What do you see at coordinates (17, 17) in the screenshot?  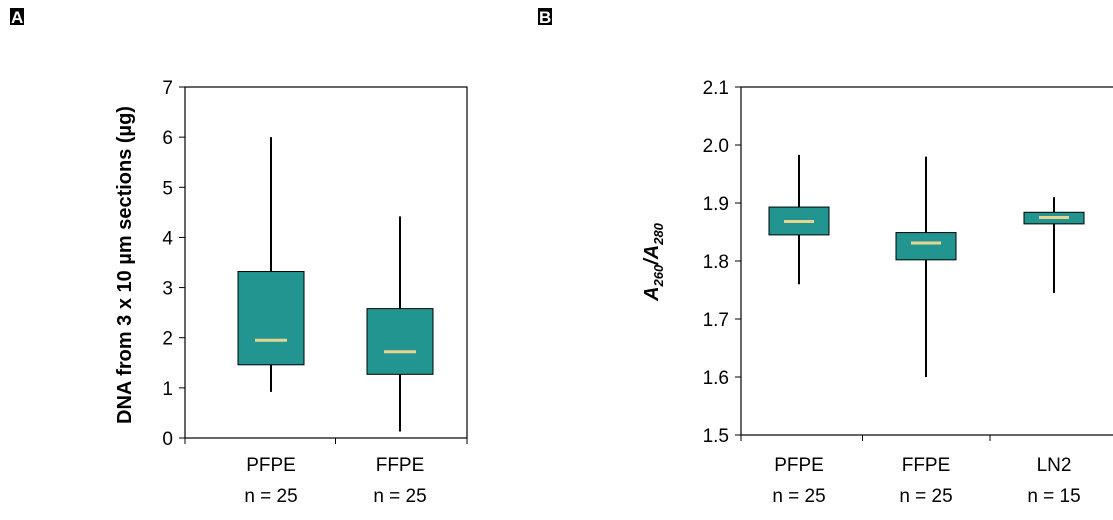 I see `panel-a-label: A` at bounding box center [17, 17].